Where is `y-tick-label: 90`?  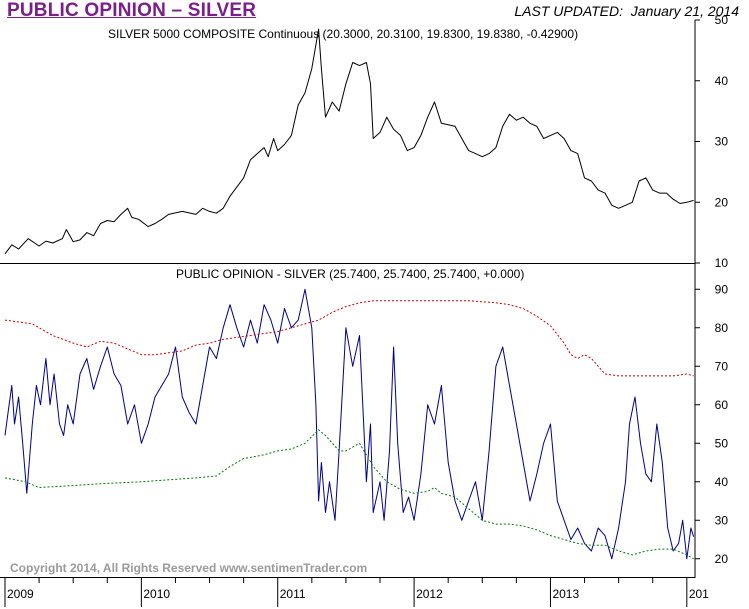
y-tick-label: 90 is located at coordinates (722, 289).